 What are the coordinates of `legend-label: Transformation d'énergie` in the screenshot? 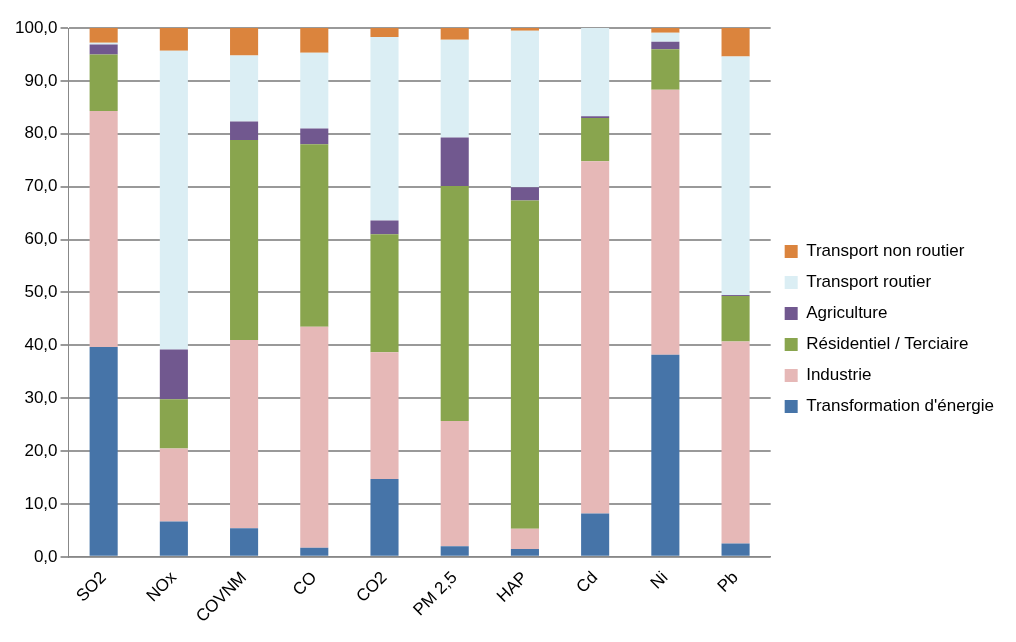 It's located at (900, 406).